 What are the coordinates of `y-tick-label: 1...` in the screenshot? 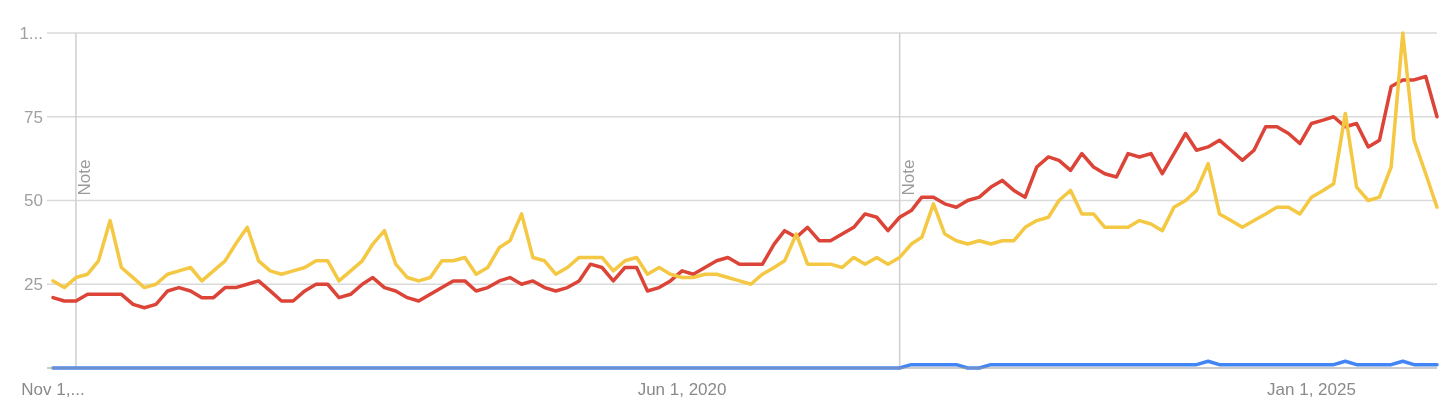 It's located at (31, 33).